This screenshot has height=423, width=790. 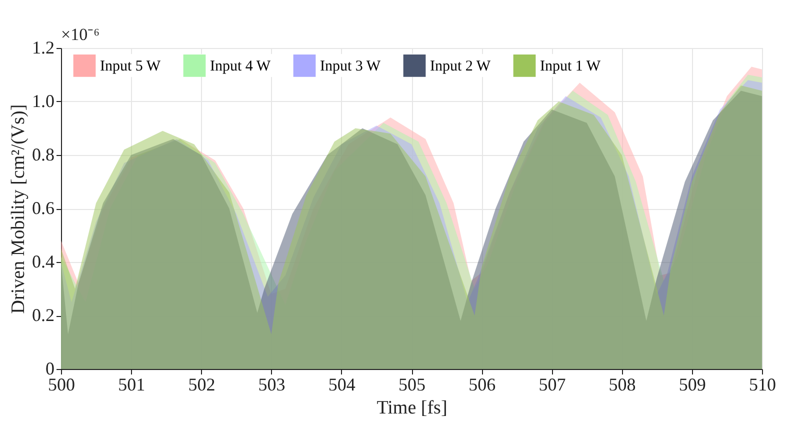 I want to click on x-tick-label: 502, so click(x=202, y=384).